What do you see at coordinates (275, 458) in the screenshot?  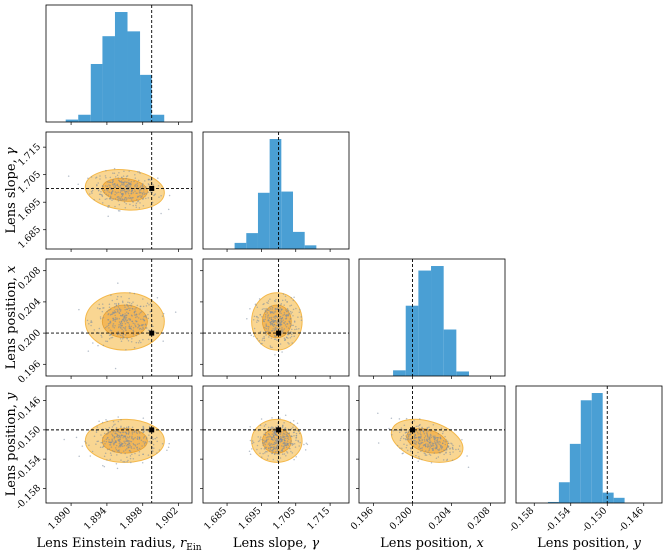 I see `panel-y-gamma: 1.685 1.695 1.705 1.715` at bounding box center [275, 458].